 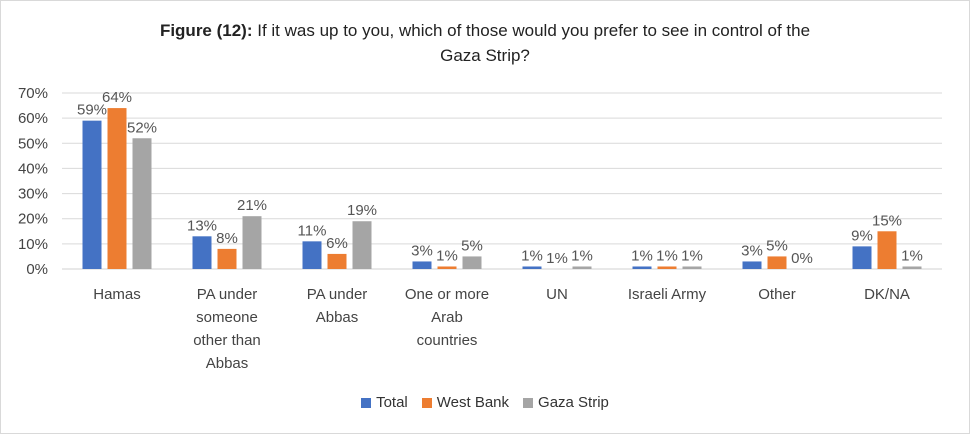 What do you see at coordinates (142, 127) in the screenshot?
I see `data-label: 52%` at bounding box center [142, 127].